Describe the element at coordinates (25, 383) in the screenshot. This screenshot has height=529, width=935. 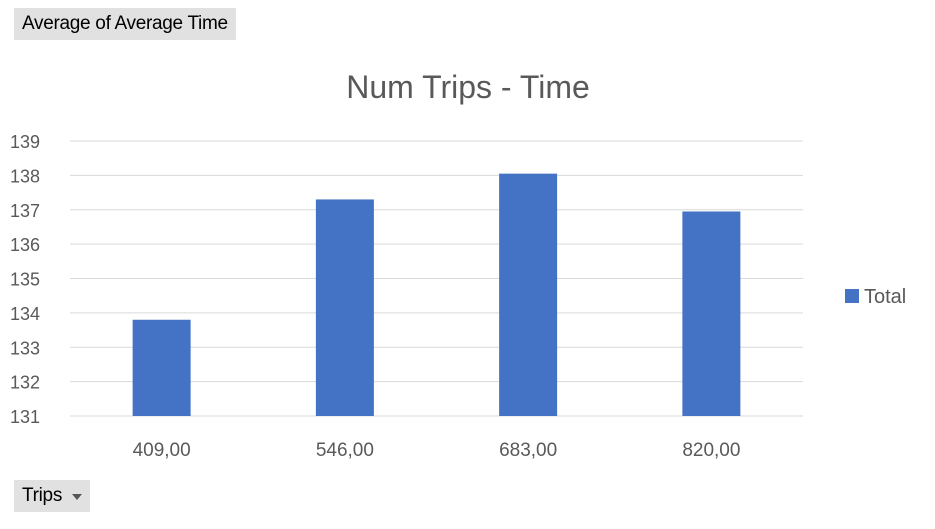
I see `y-tick-label: 132` at that location.